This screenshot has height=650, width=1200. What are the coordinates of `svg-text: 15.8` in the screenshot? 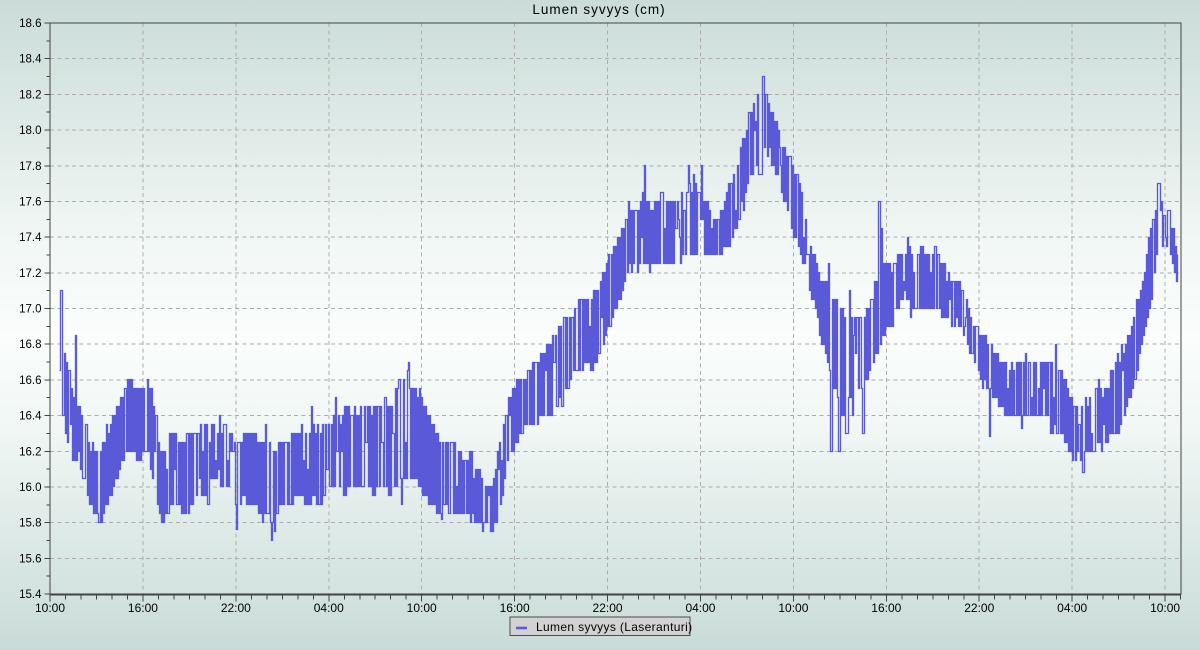 It's located at (30, 524).